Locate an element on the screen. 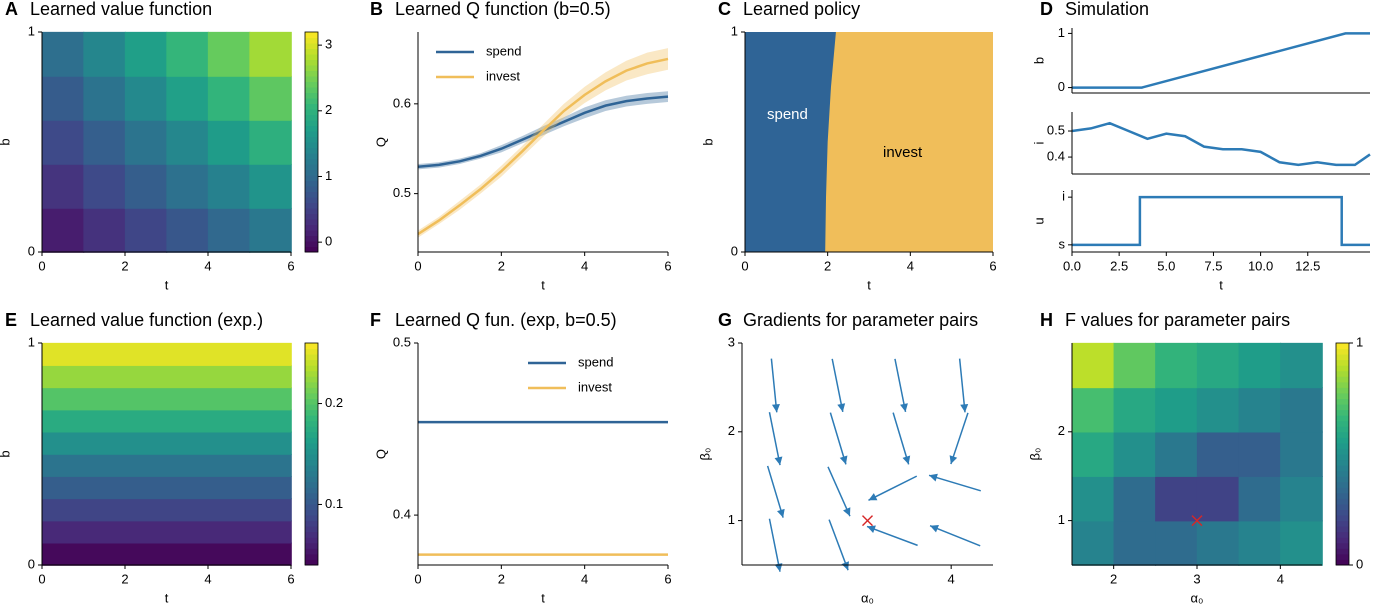 The height and width of the screenshot is (614, 1373). legend-label: invest is located at coordinates (503, 75).